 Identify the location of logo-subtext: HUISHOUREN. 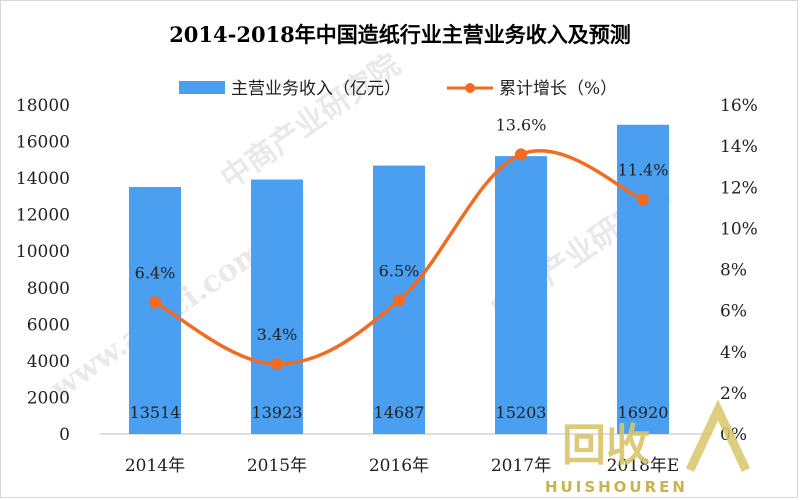
(616, 487).